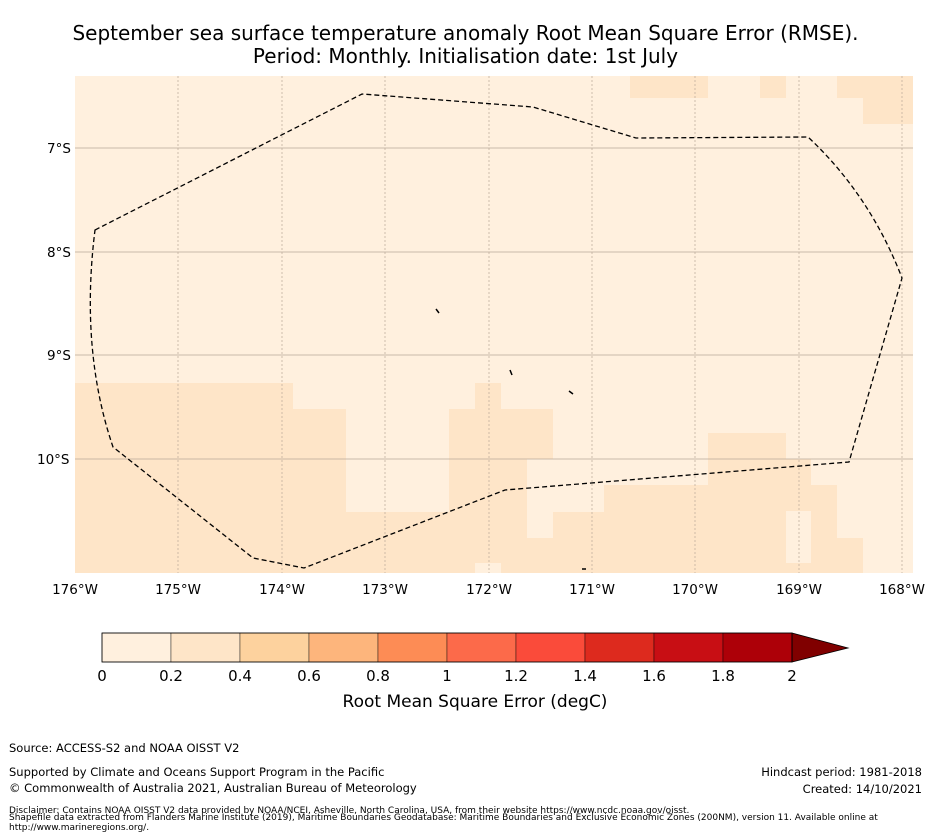  Describe the element at coordinates (841, 772) in the screenshot. I see `hindcast-text: Hindcast period: 1981-2018` at that location.